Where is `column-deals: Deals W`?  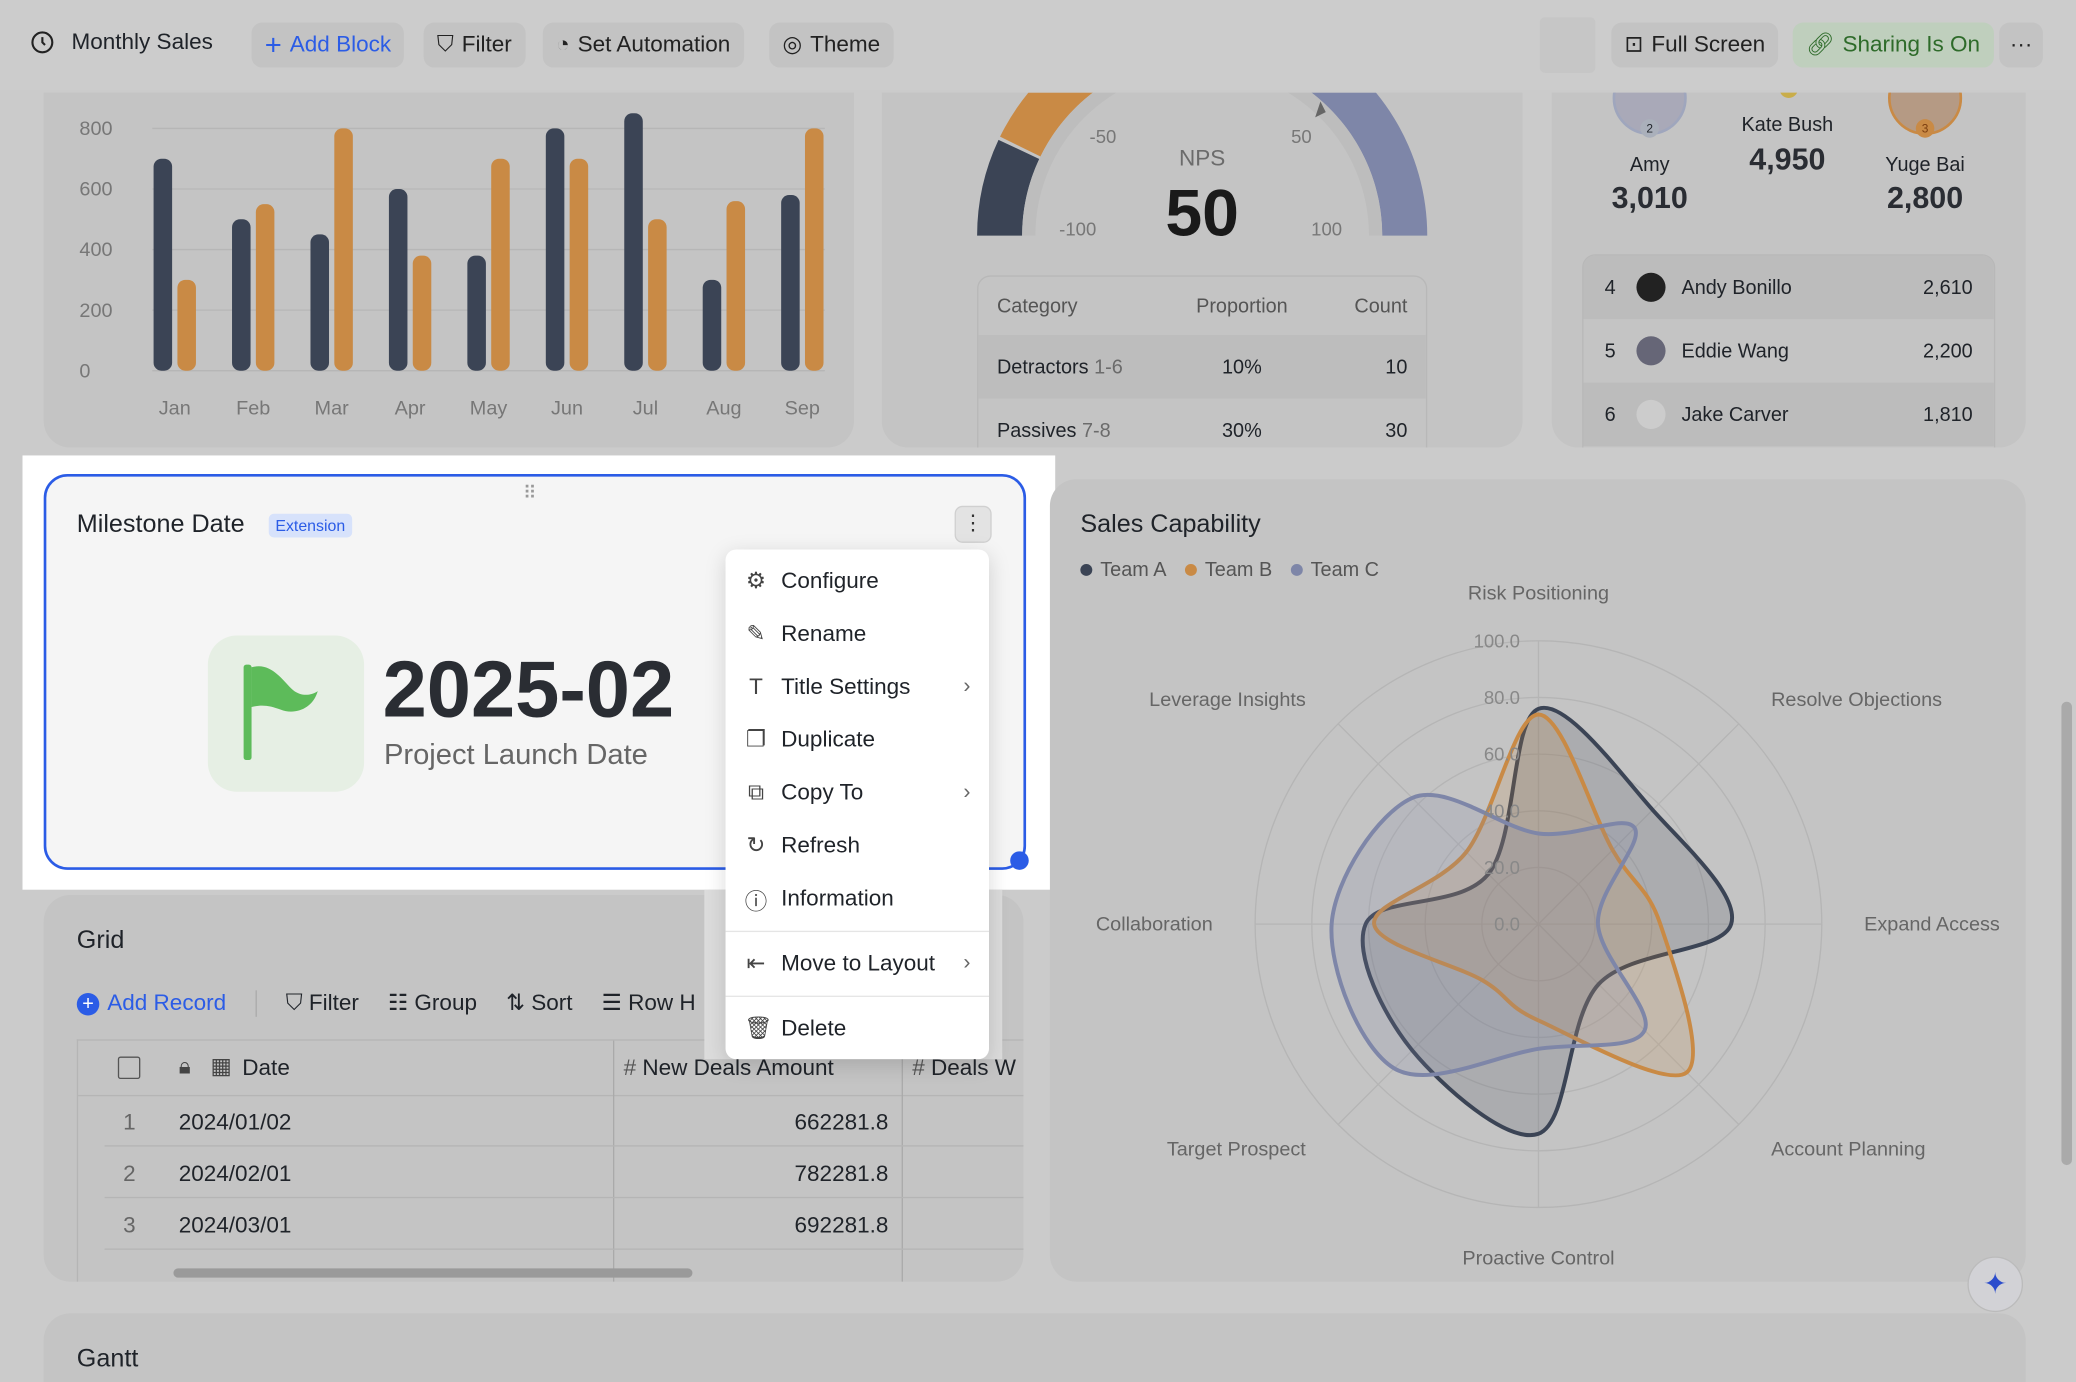 column-deals: Deals W is located at coordinates (974, 1068).